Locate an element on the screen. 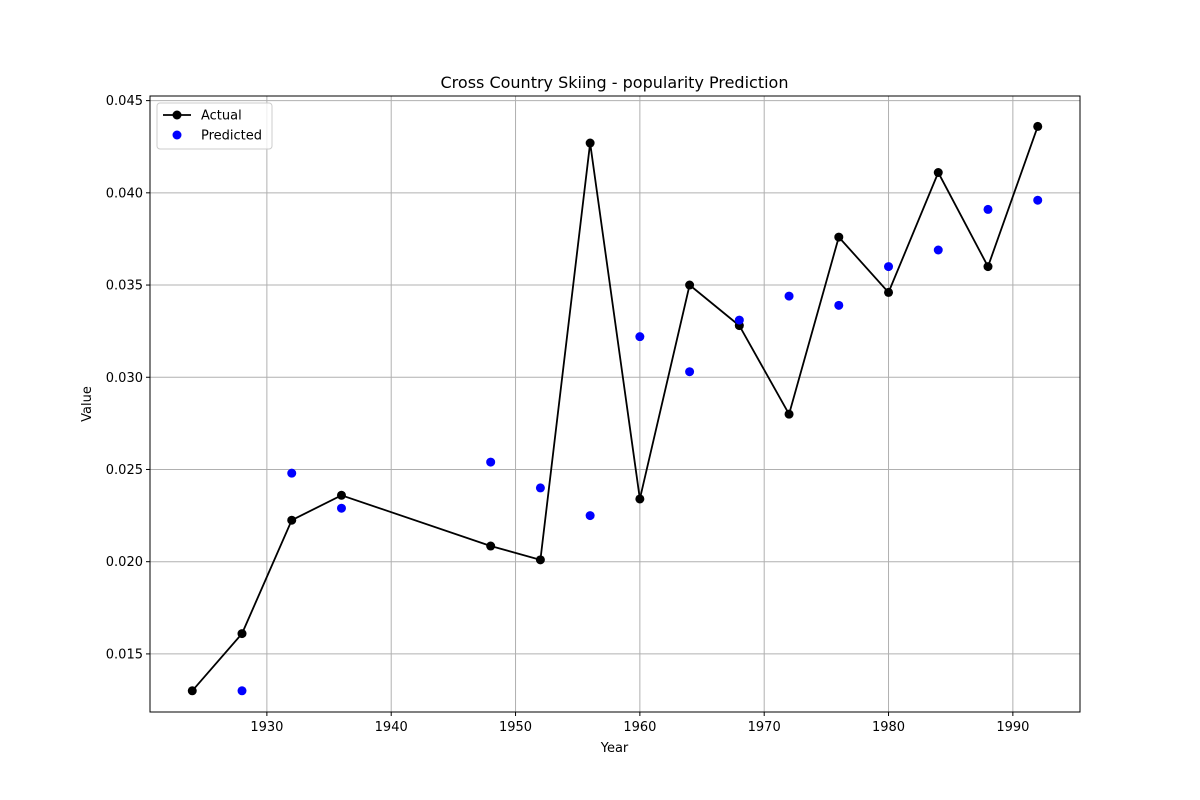  x-axis-label: Year is located at coordinates (614, 748).